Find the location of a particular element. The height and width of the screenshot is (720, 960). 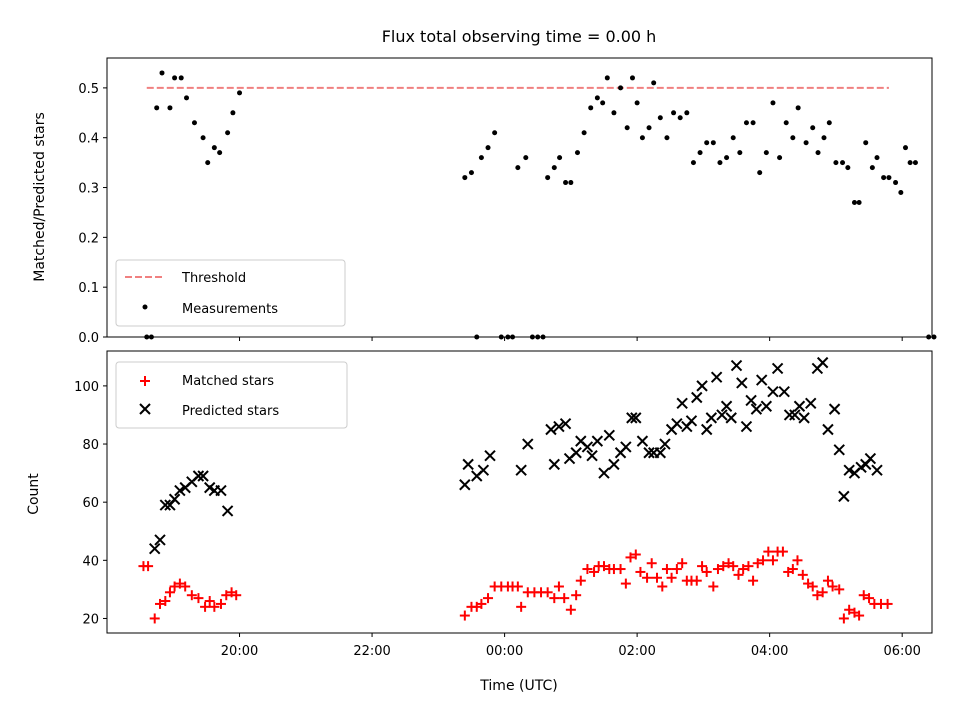

bottom-legend-predicted-swatch is located at coordinates (145, 409).